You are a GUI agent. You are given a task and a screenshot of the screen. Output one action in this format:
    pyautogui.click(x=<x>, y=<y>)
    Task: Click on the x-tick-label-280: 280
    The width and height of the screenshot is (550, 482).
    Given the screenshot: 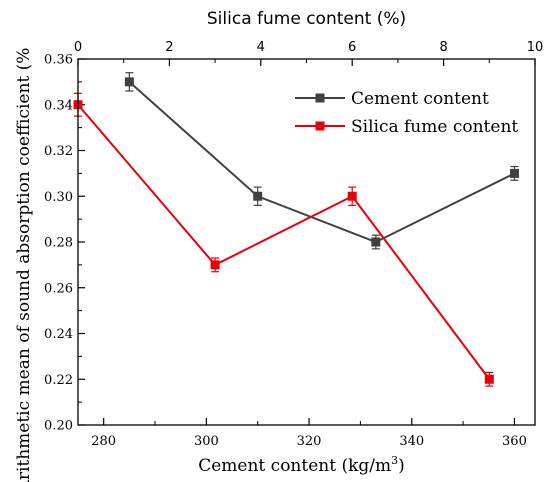 What is the action you would take?
    pyautogui.click(x=103, y=441)
    